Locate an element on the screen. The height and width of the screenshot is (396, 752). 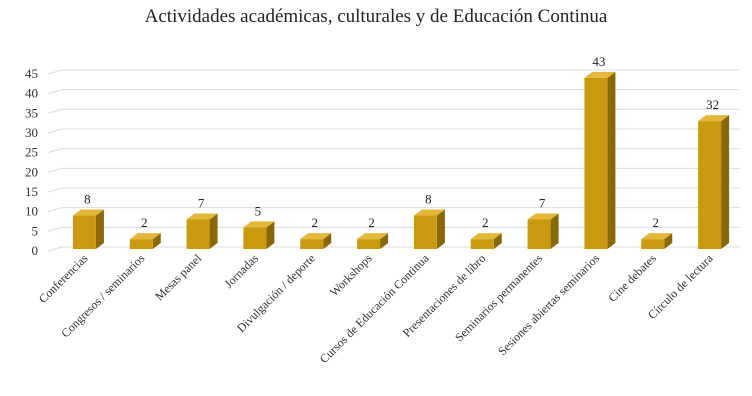
category-label: Jornadas is located at coordinates (241, 271).